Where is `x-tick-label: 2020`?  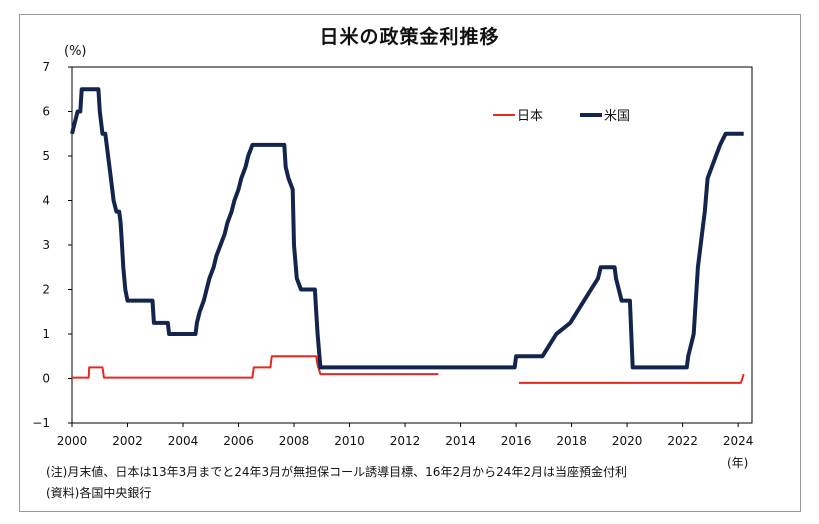
x-tick-label: 2020 is located at coordinates (627, 441).